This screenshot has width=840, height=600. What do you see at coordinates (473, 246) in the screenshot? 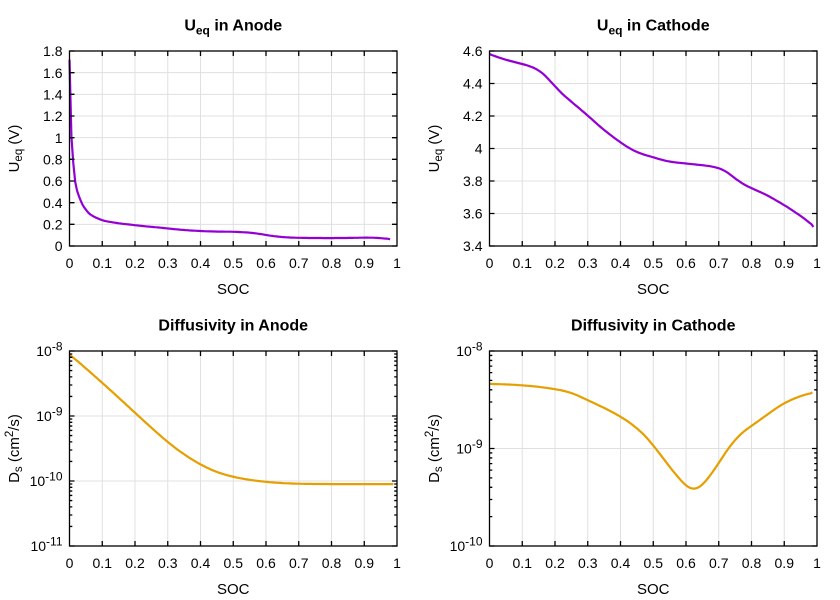
I see `svg-text: 3.4` at bounding box center [473, 246].